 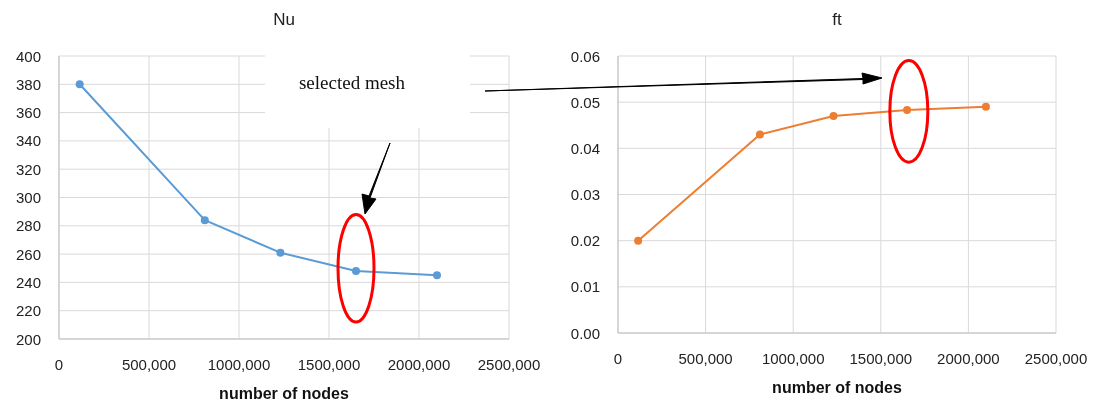 What do you see at coordinates (585, 194) in the screenshot?
I see `y-tick-label: 0.03` at bounding box center [585, 194].